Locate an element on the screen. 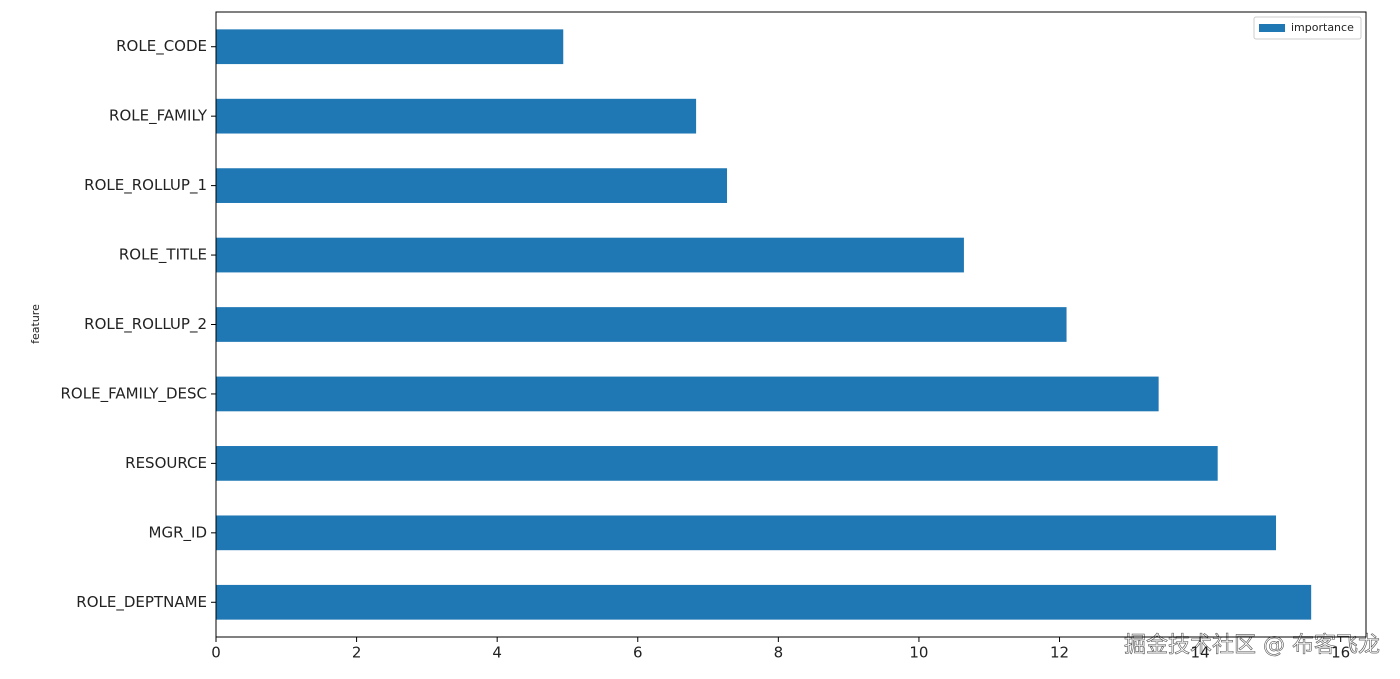  legend-label: importance is located at coordinates (1322, 27).